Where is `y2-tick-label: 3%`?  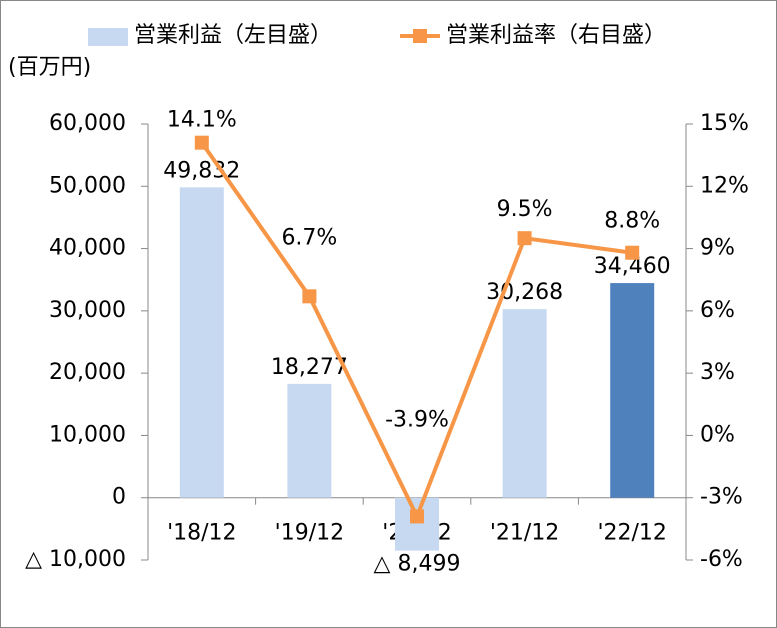
y2-tick-label: 3% is located at coordinates (717, 372).